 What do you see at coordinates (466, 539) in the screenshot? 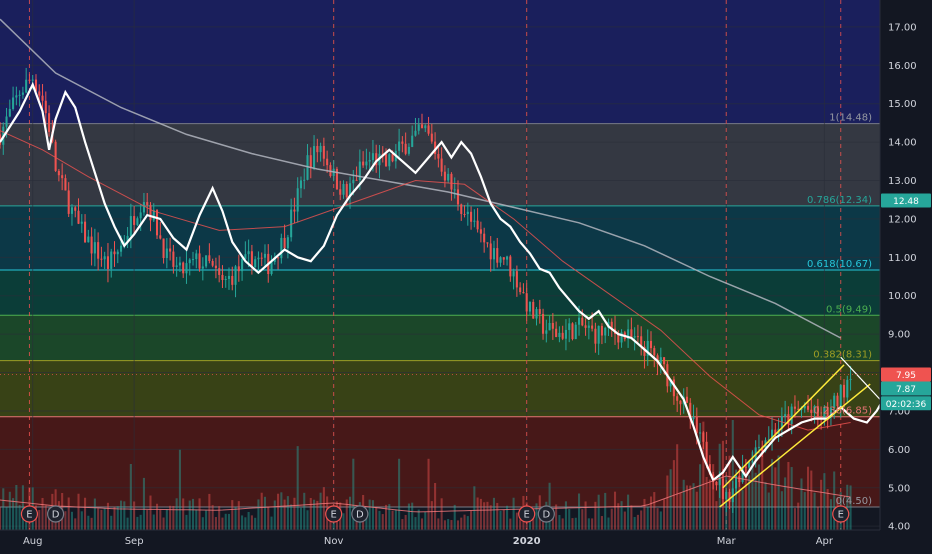
I see `time-axis: AugSepNov2020MarAprJunJulAug` at bounding box center [466, 539].